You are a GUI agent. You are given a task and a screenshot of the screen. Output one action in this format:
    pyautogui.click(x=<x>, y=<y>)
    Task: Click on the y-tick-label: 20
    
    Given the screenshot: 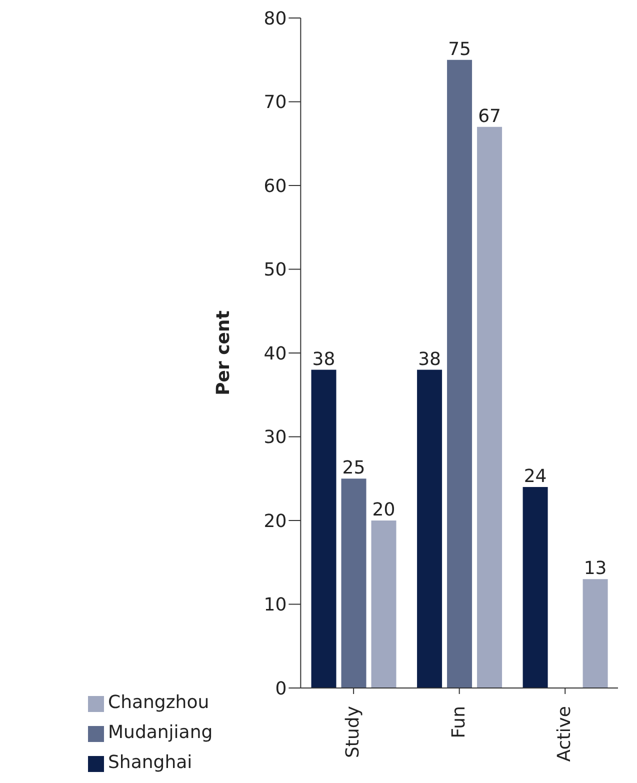 What is the action you would take?
    pyautogui.click(x=275, y=521)
    